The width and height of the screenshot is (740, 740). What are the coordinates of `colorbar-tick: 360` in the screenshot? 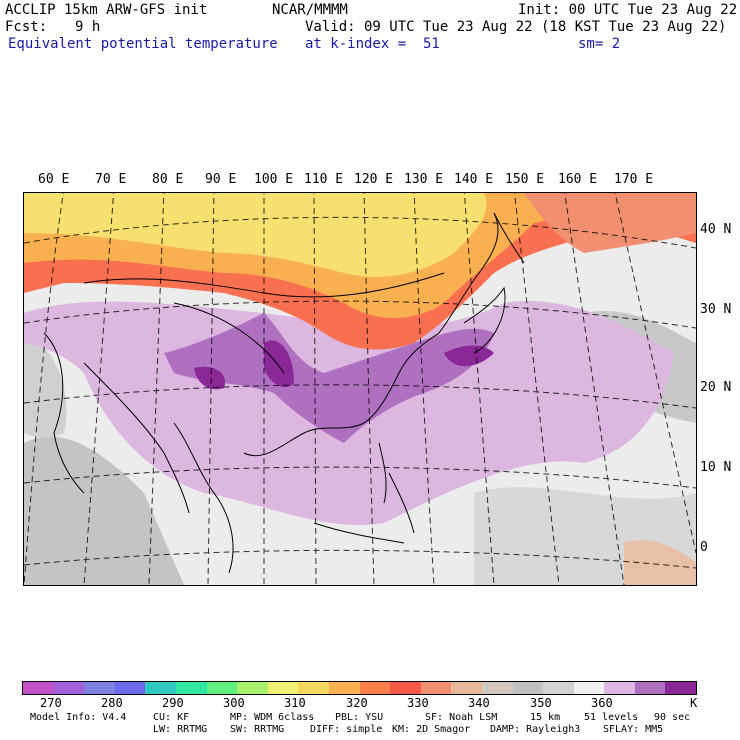 It's located at (602, 703).